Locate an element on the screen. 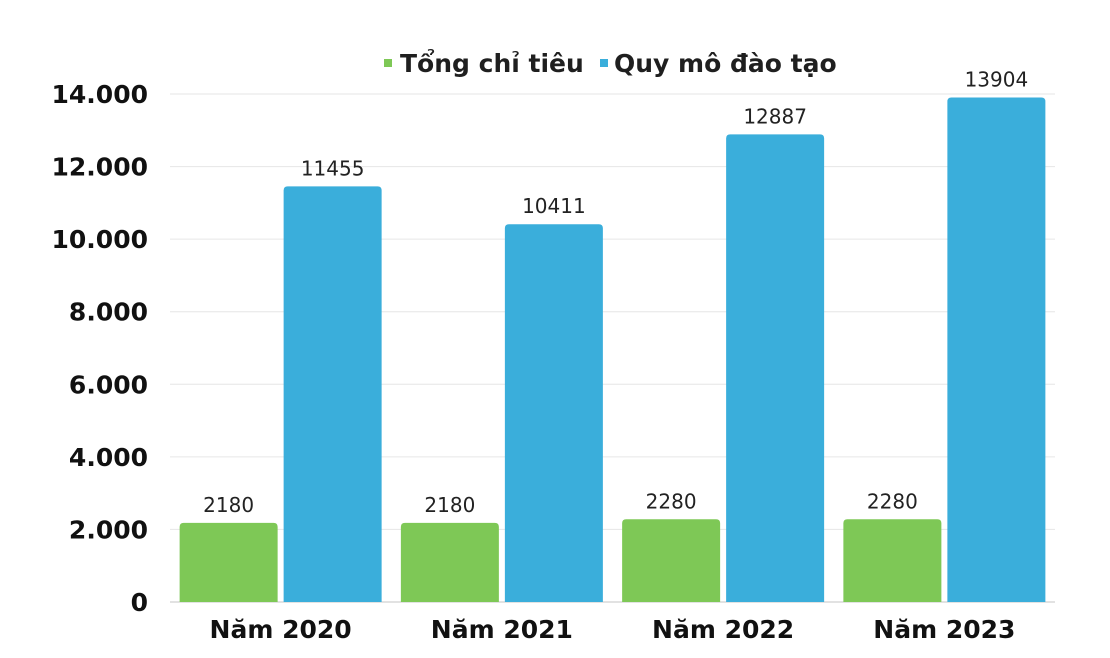  x-tick-label: Năm 2021 is located at coordinates (502, 629).